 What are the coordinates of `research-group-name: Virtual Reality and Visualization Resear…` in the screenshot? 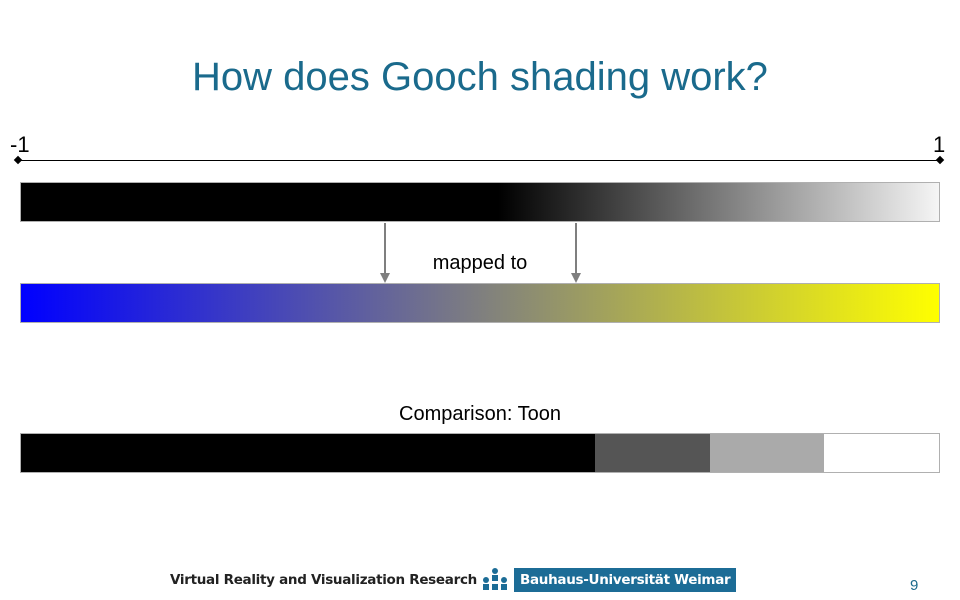 It's located at (323, 580).